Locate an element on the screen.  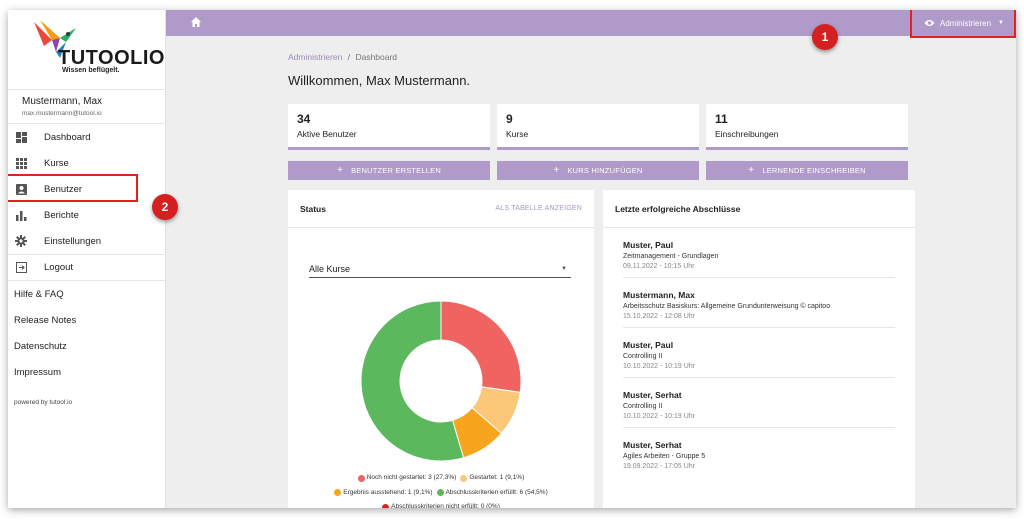
create-user-button: + BENUTZER ERSTELLEN is located at coordinates (389, 170).